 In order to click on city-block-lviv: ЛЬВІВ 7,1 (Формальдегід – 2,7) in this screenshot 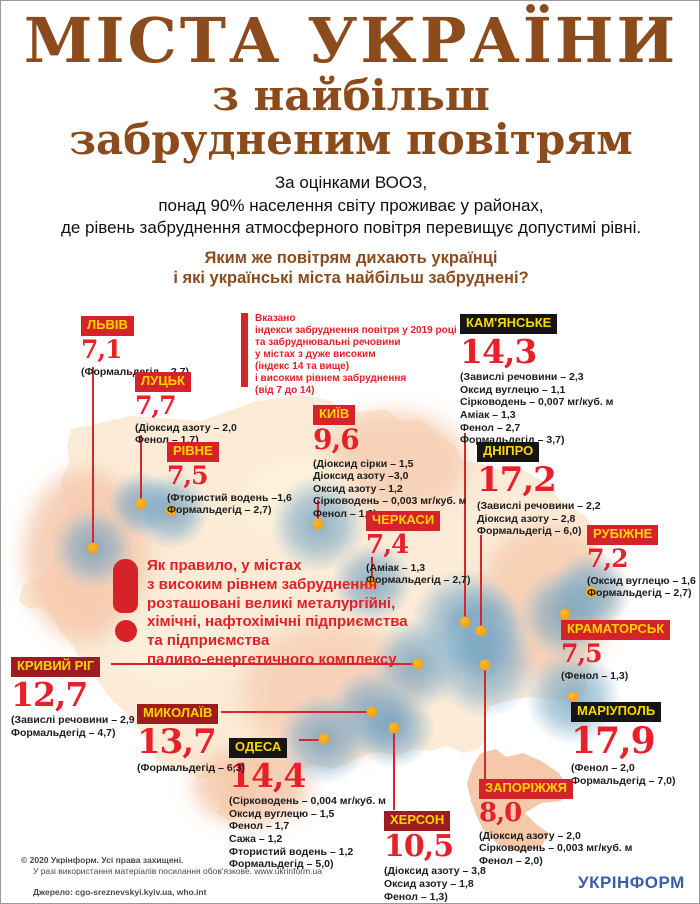, I will do `click(135, 347)`.